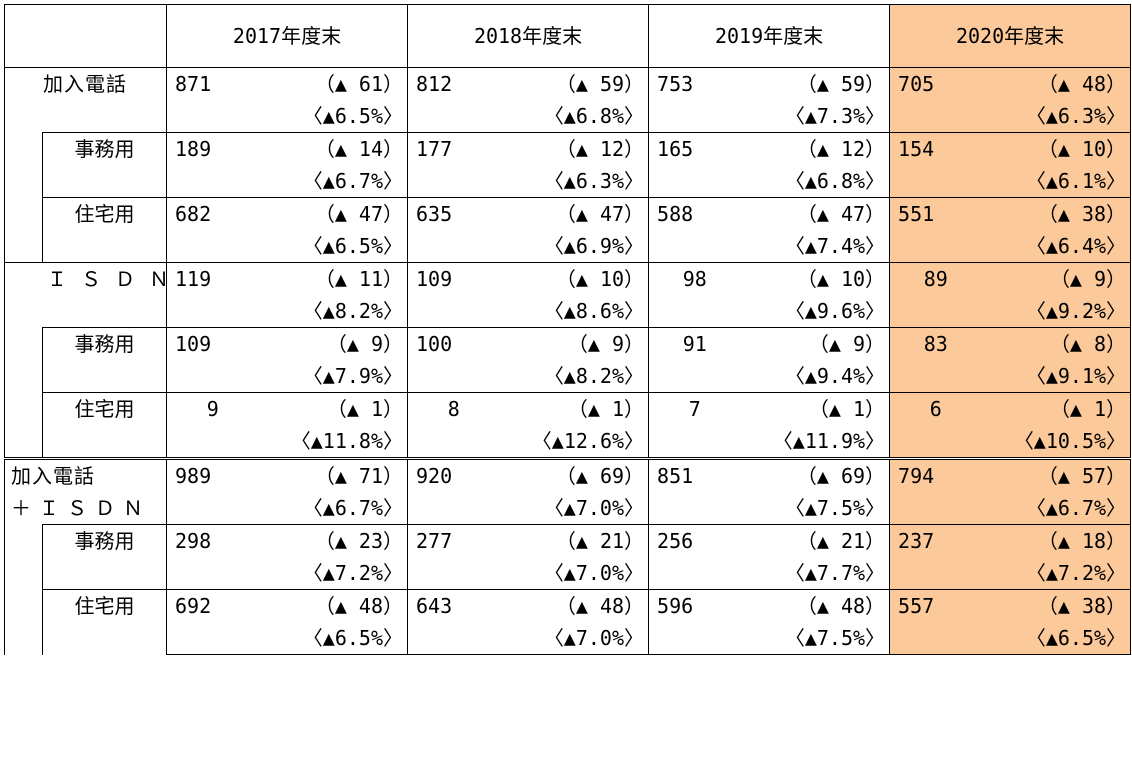 The image size is (1132, 757). I want to click on cell-count: 256, so click(694, 540).